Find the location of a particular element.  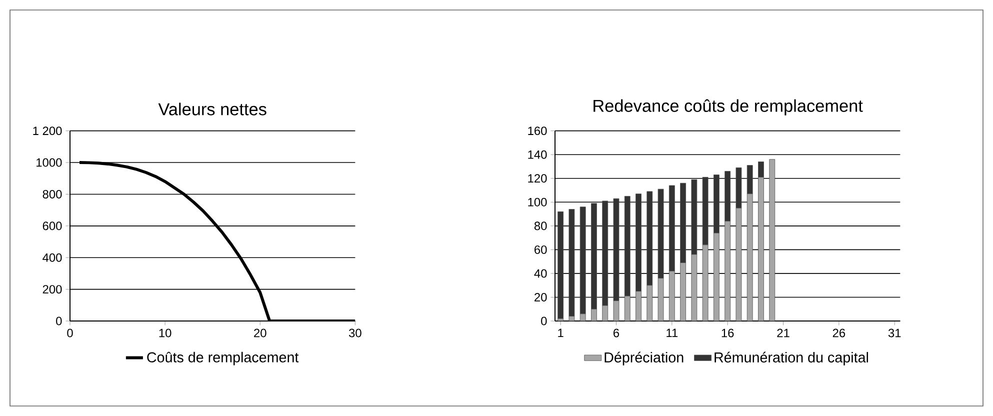

x-tick-label: 10 is located at coordinates (165, 333).